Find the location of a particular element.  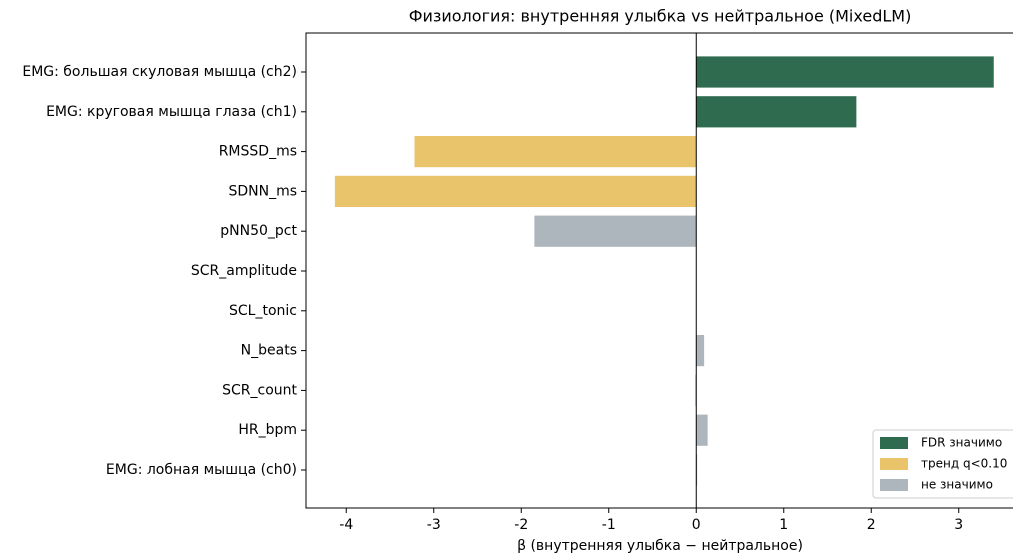

x-tick-label: 3 is located at coordinates (958, 525).